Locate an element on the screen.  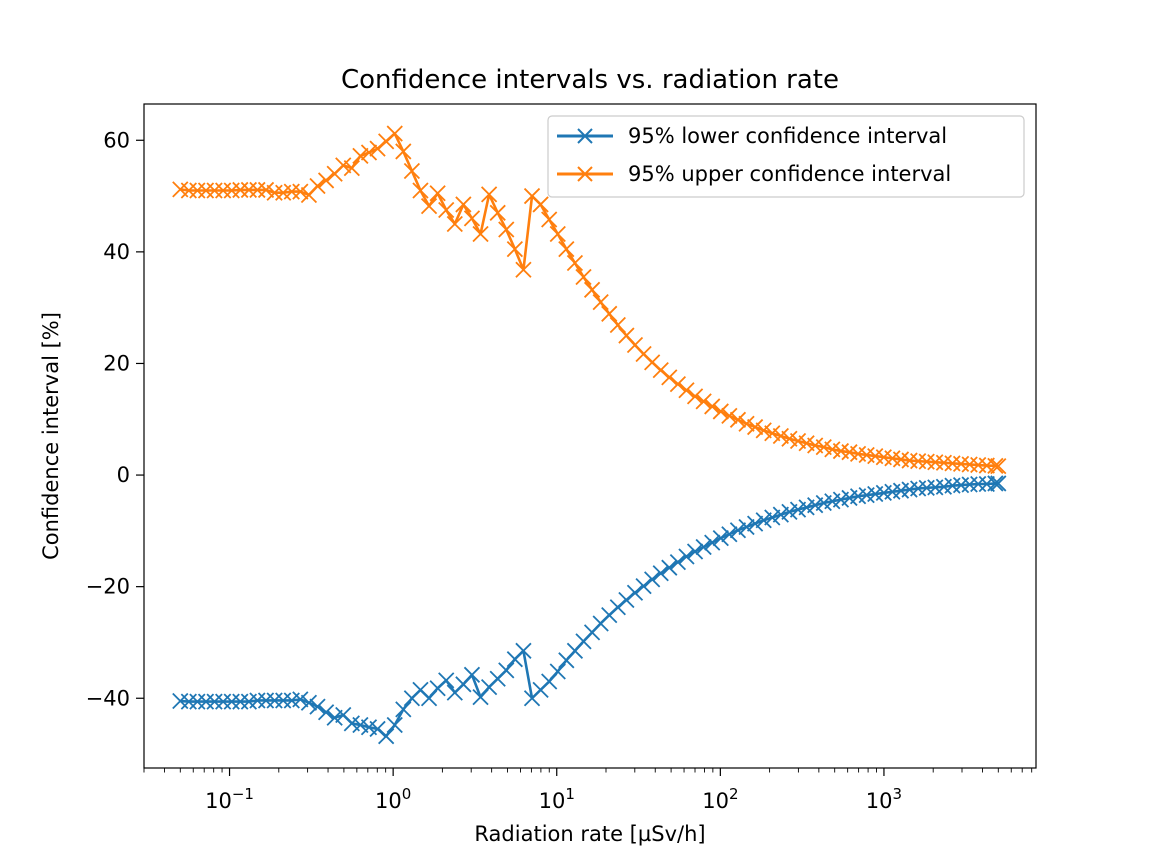
x-tick-label: 10¹ is located at coordinates (557, 799).